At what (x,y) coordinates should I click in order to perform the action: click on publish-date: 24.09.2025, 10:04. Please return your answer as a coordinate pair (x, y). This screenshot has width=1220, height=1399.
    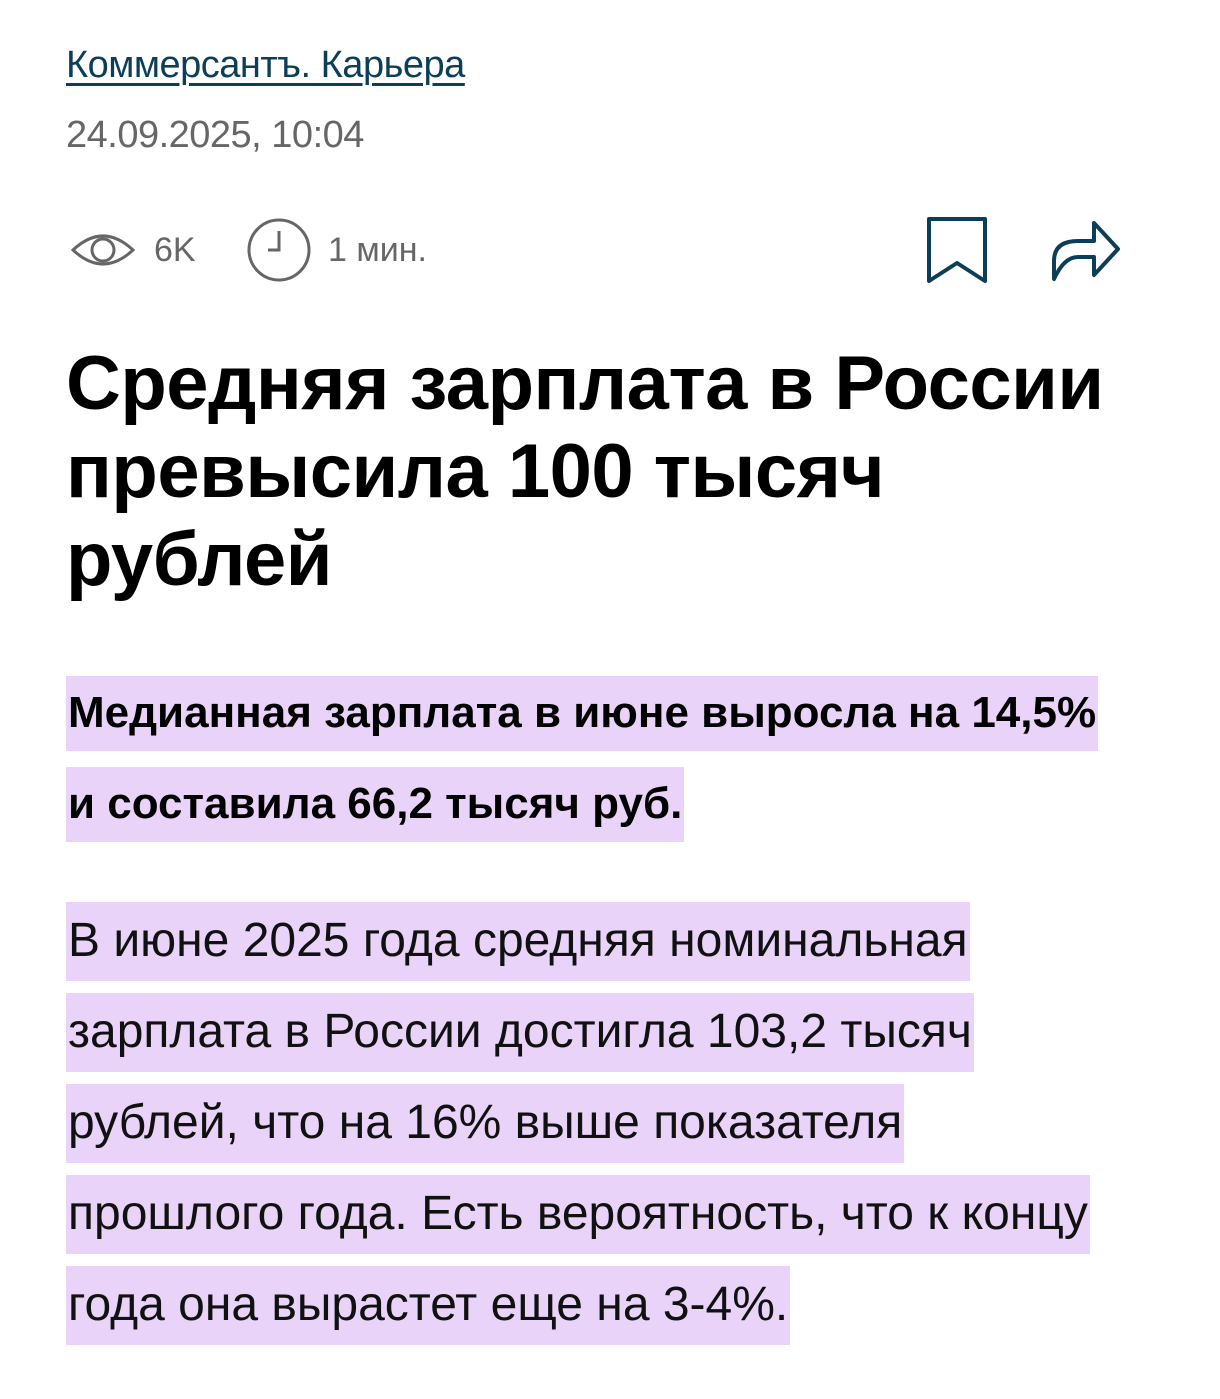
    Looking at the image, I should click on (215, 135).